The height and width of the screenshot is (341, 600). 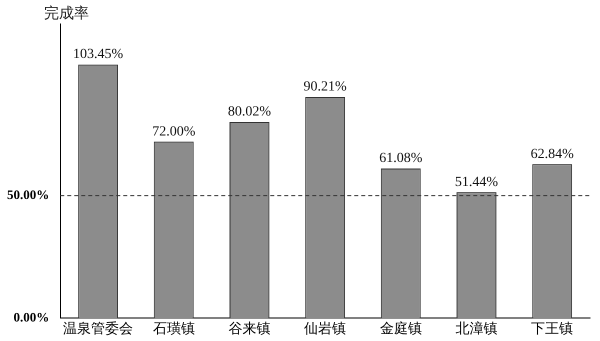 What do you see at coordinates (98, 54) in the screenshot?
I see `data-label: 103.45%` at bounding box center [98, 54].